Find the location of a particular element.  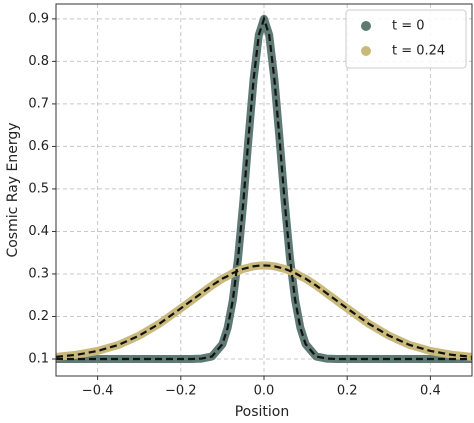

x-tick-label: 0.2 is located at coordinates (347, 391).